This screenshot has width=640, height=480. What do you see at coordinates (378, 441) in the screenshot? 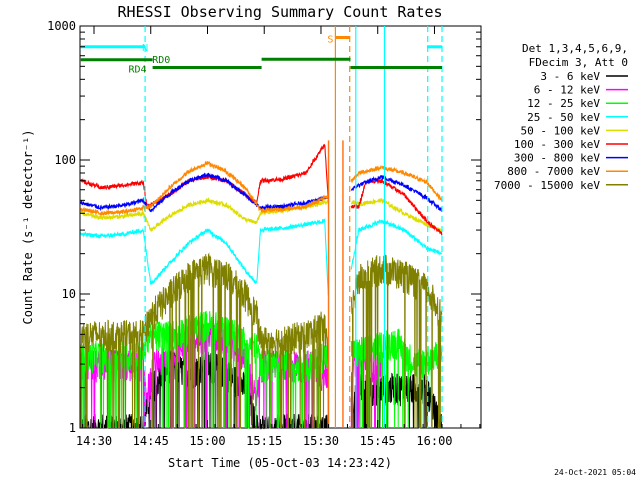
I see `x-tick-label-5: 15:45` at bounding box center [378, 441].